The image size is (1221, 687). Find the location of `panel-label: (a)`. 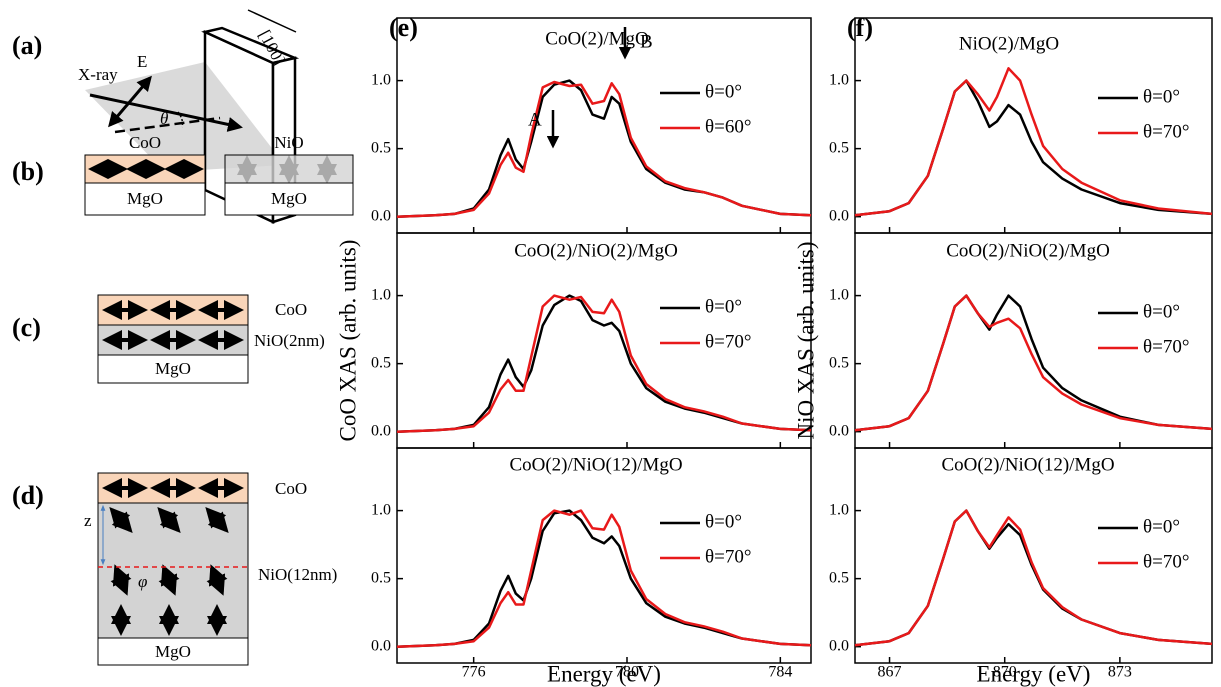

panel-label: (a) is located at coordinates (27, 45).